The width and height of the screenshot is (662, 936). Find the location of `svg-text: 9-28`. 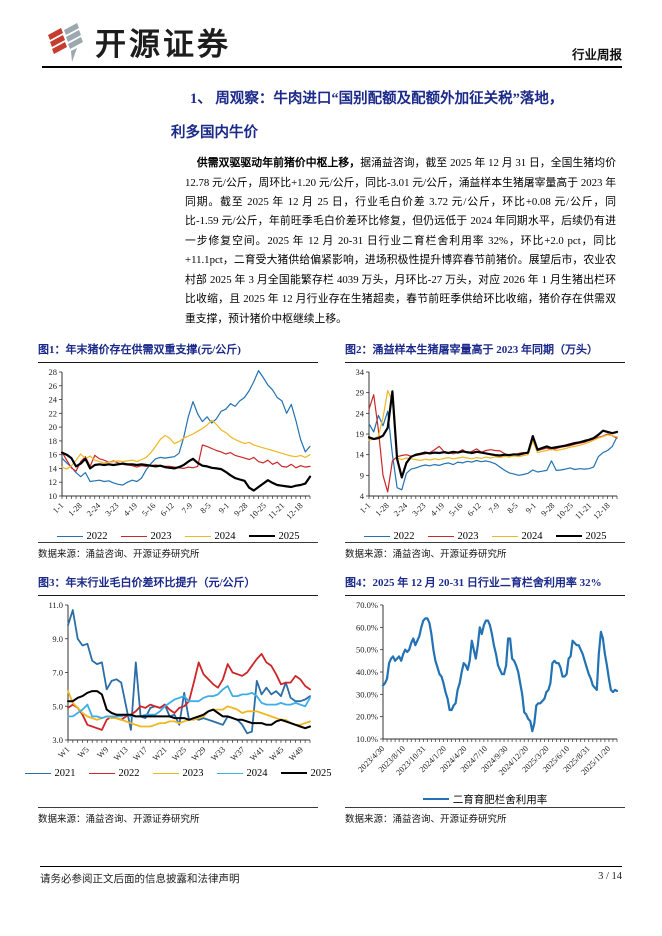

svg-text: 9-28 is located at coordinates (240, 509).